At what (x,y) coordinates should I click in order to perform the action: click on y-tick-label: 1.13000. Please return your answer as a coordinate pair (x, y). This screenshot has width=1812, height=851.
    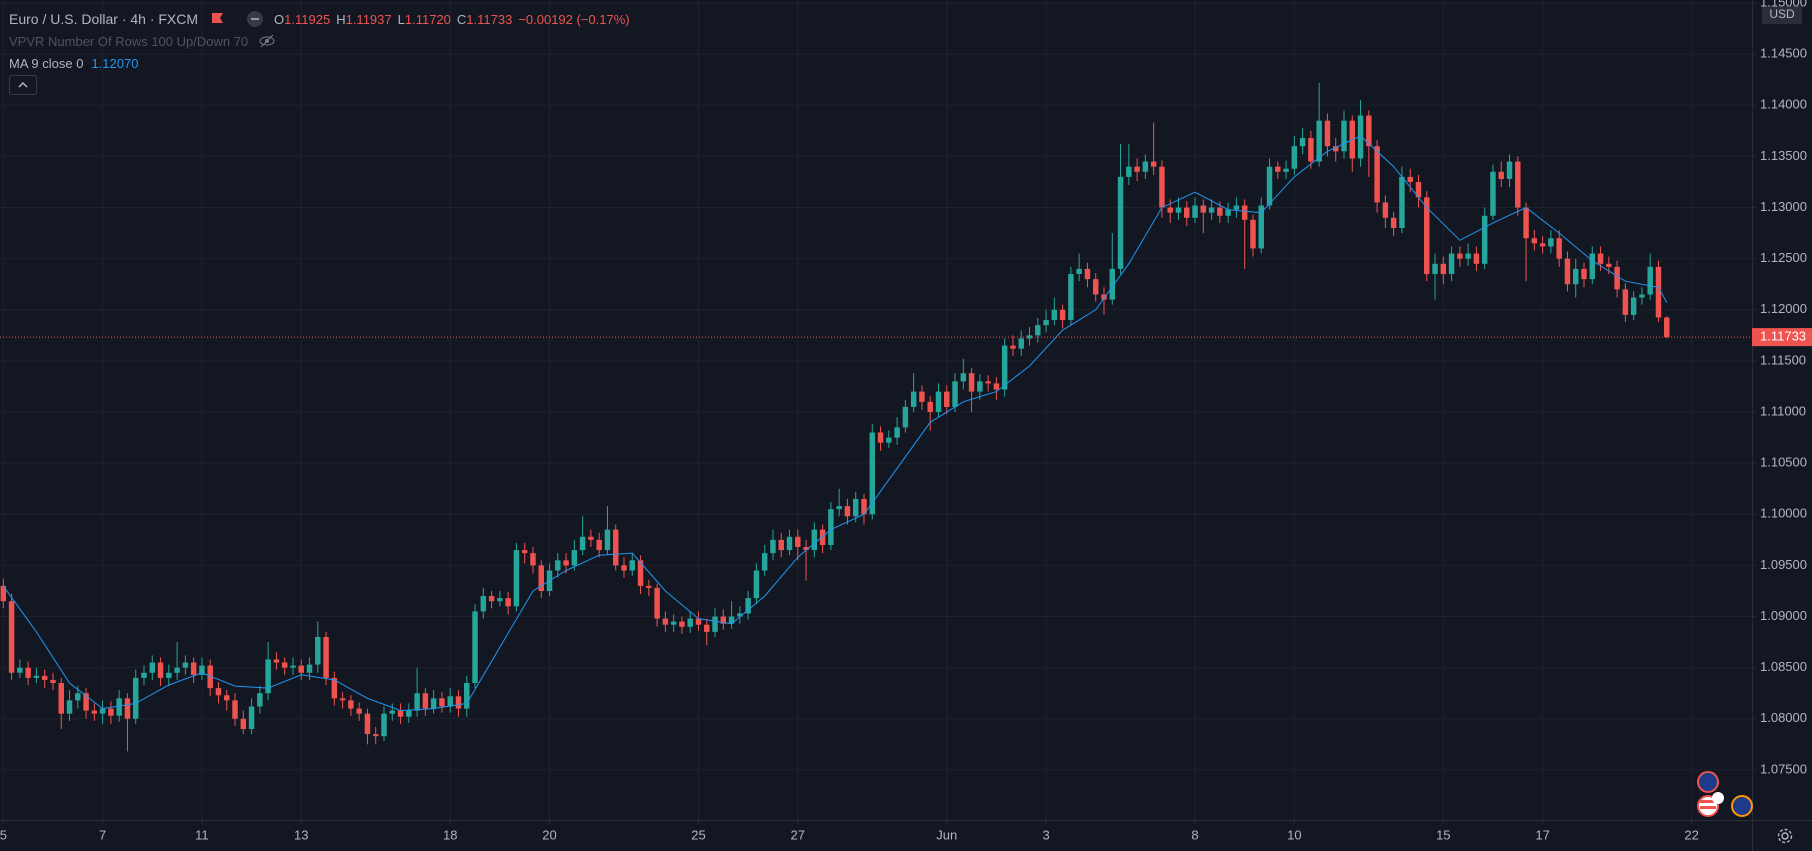
    Looking at the image, I should click on (1783, 206).